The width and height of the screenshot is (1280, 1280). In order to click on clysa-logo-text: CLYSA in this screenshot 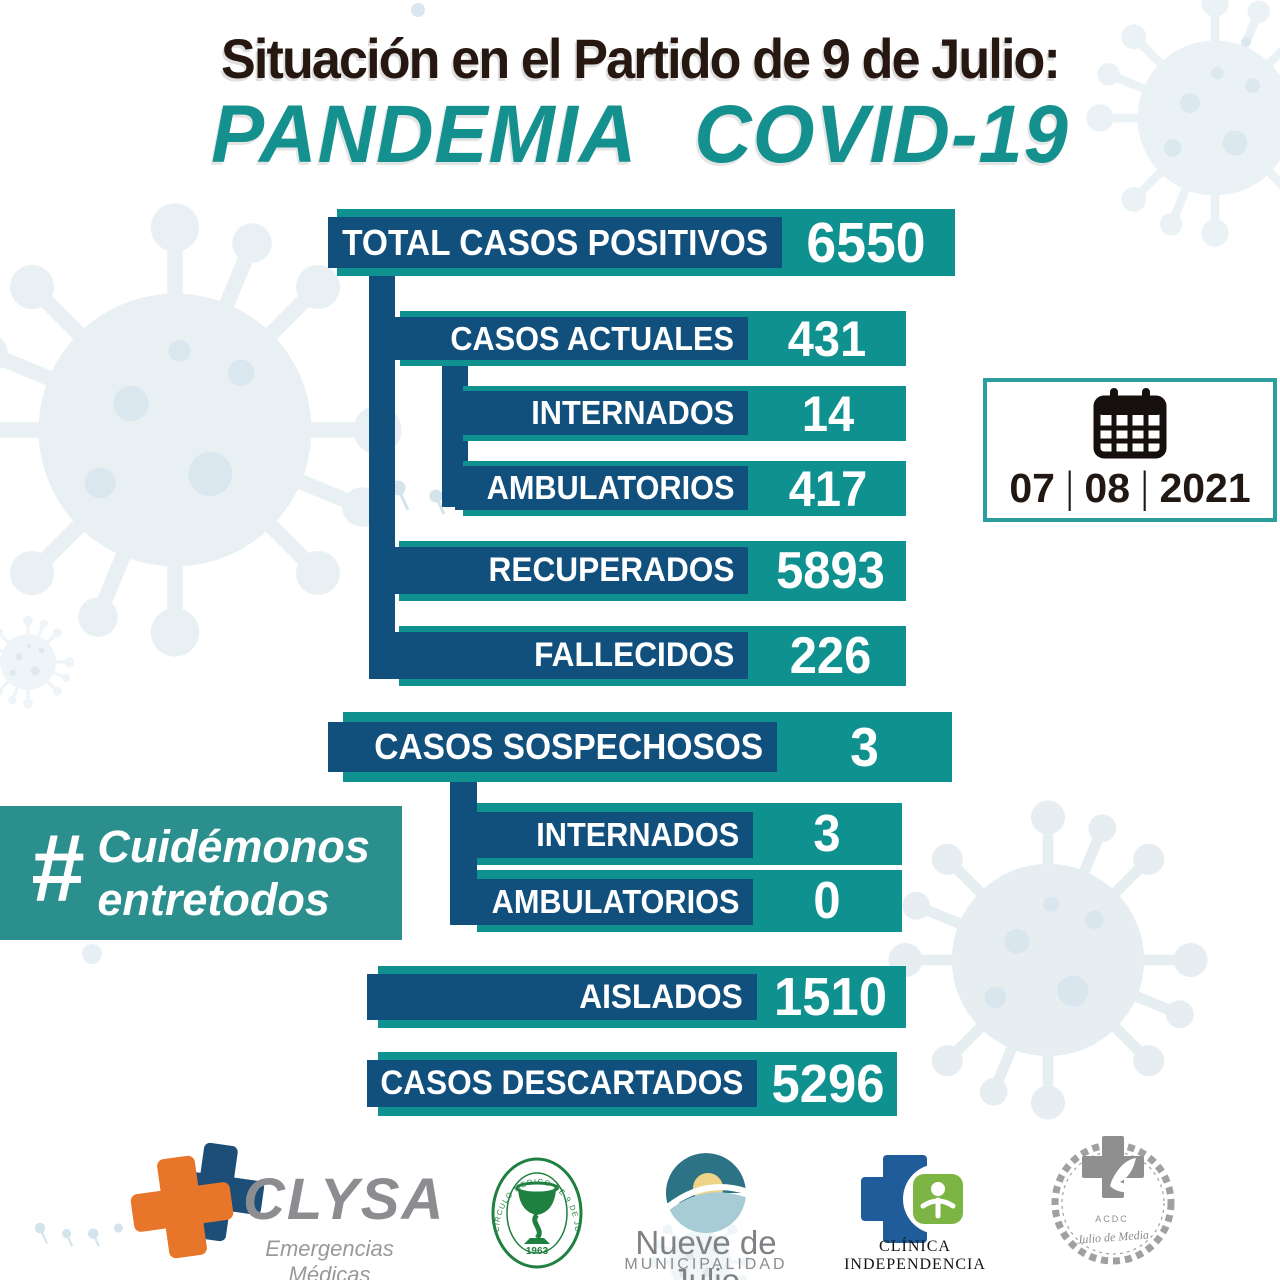, I will do `click(344, 1199)`.